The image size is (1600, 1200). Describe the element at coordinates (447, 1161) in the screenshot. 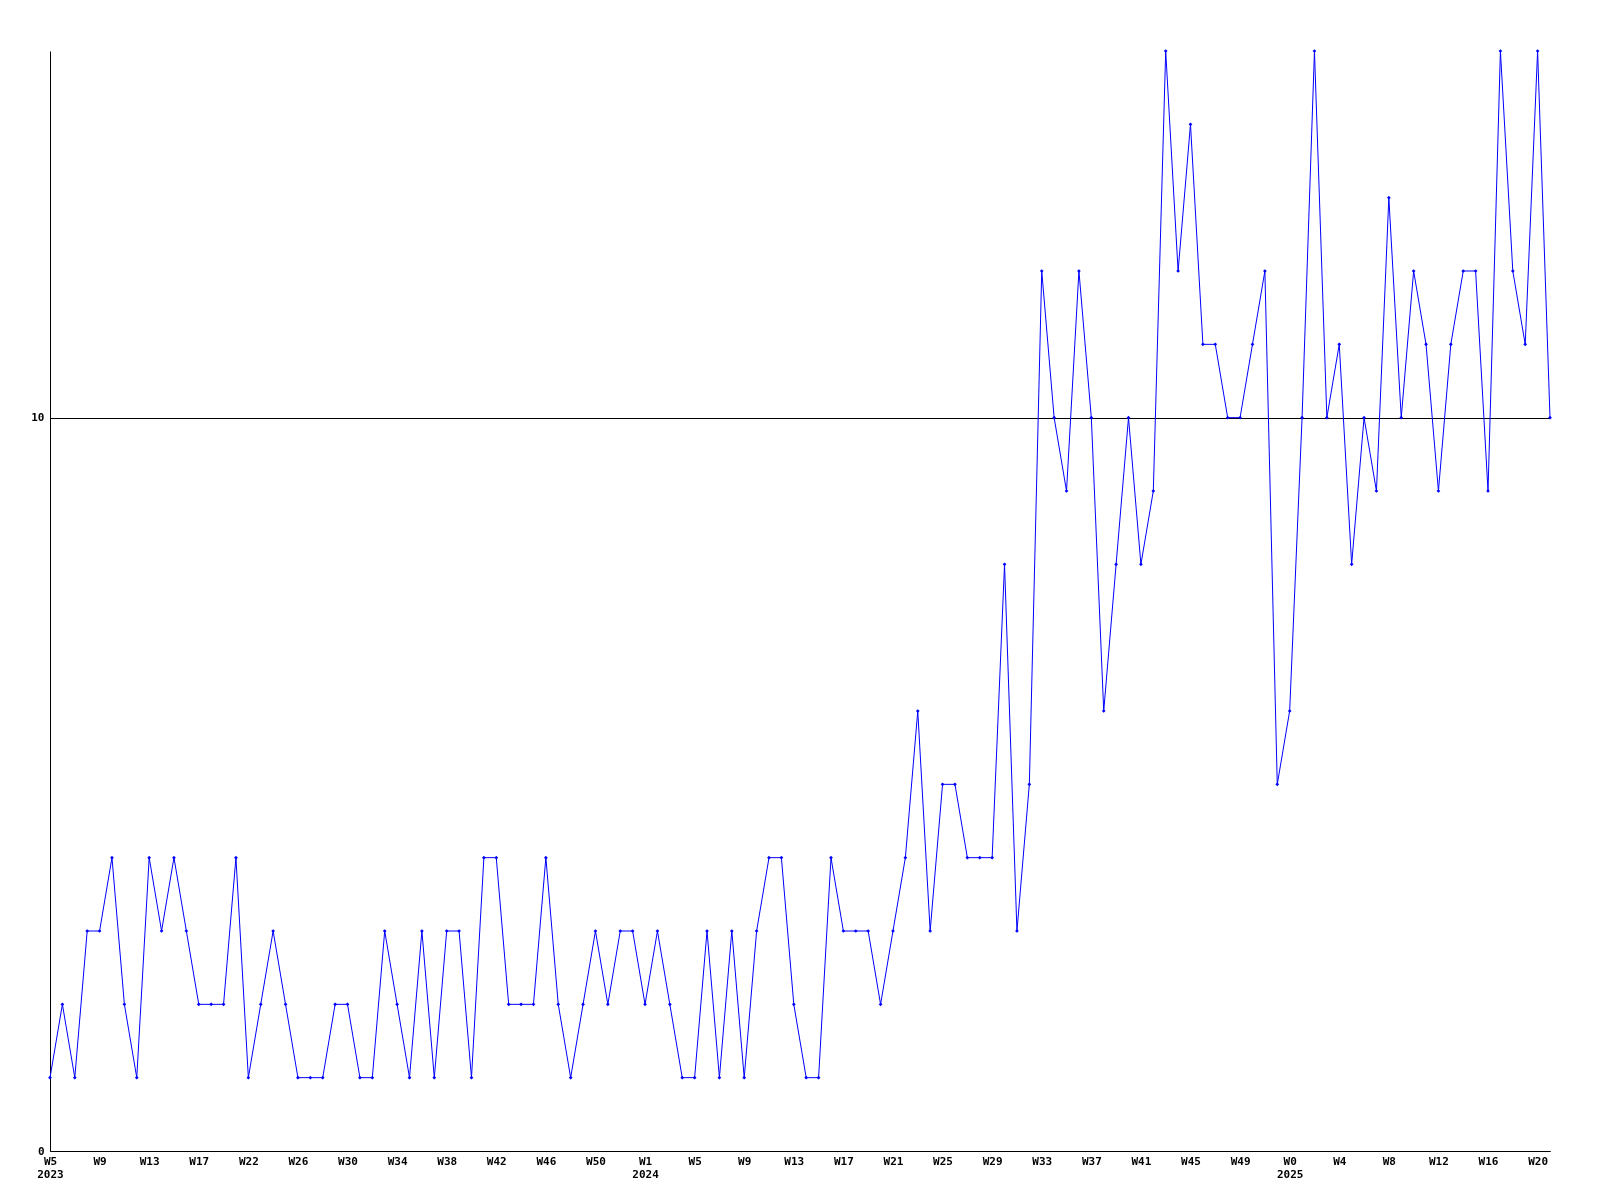

I see `x-tick-label: W38` at that location.